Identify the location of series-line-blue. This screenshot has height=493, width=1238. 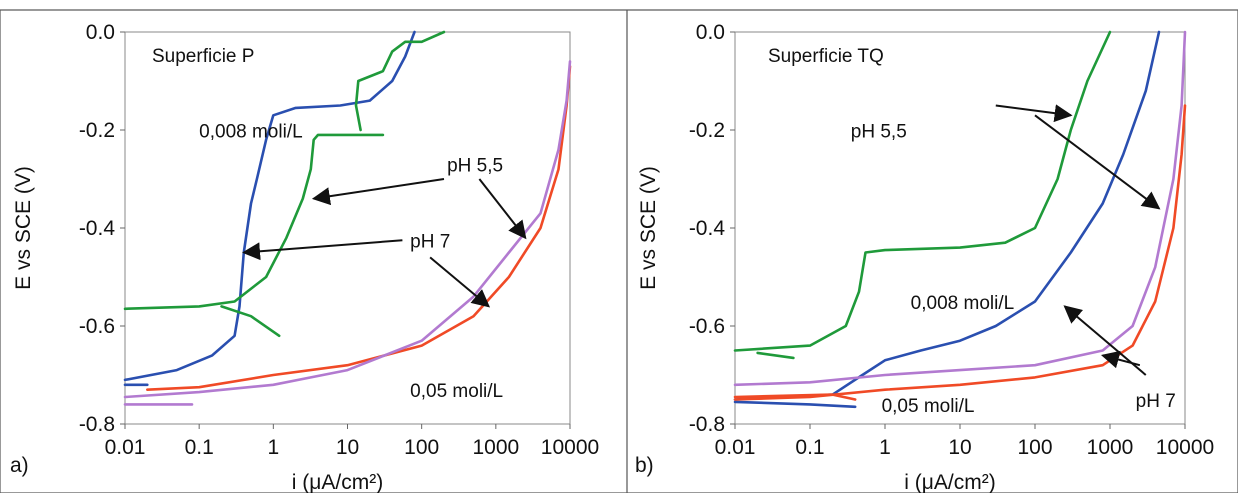
(795, 404).